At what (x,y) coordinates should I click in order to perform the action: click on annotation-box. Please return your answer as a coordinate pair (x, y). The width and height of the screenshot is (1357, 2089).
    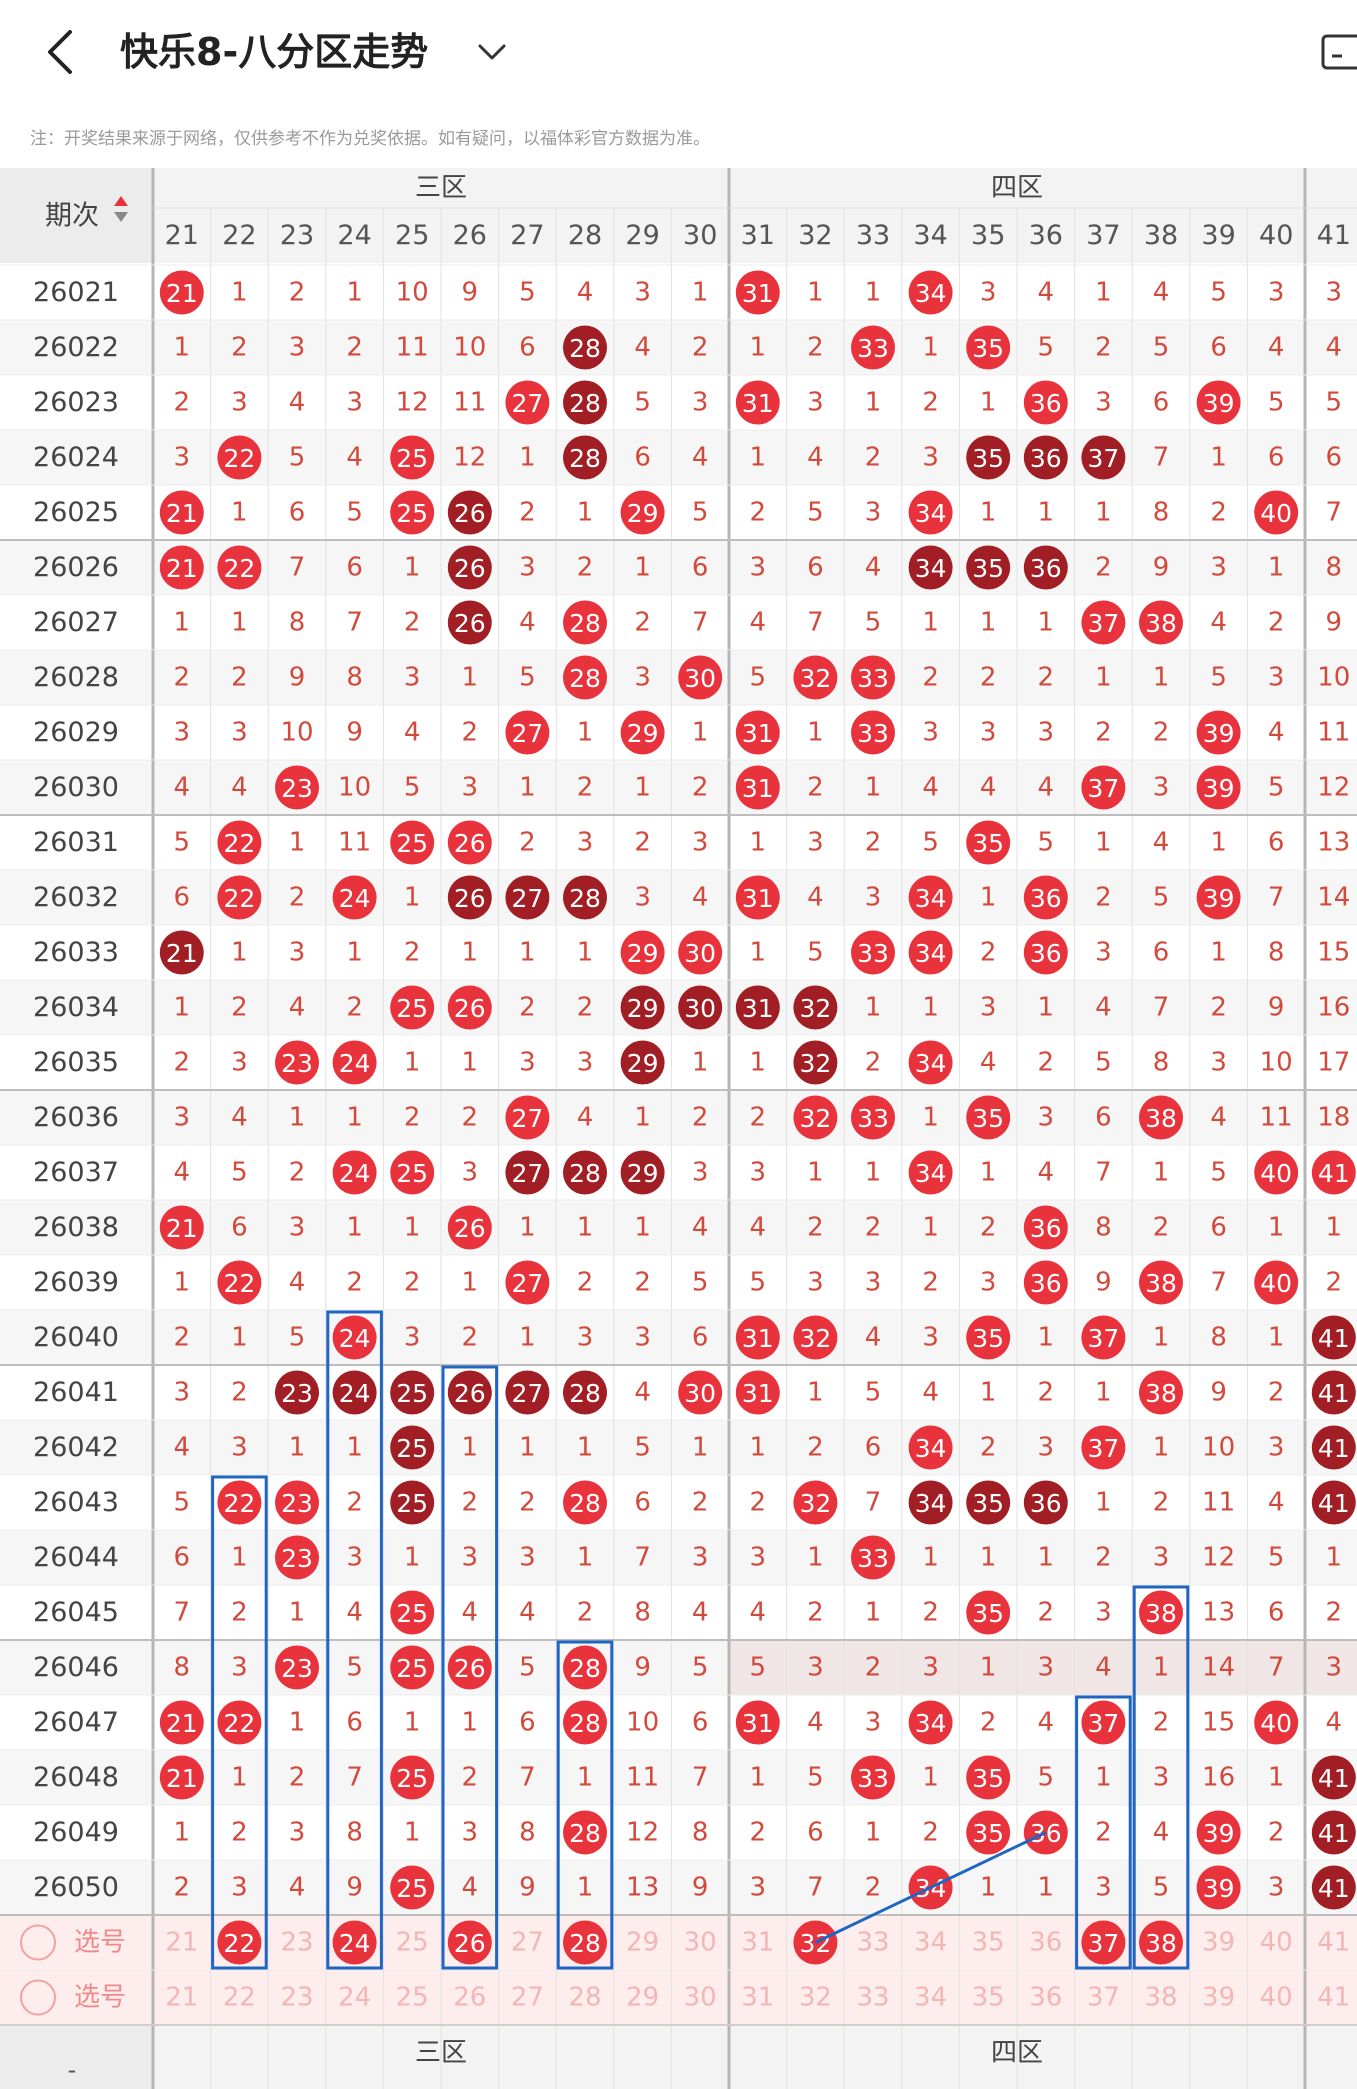
    Looking at the image, I should click on (470, 1667).